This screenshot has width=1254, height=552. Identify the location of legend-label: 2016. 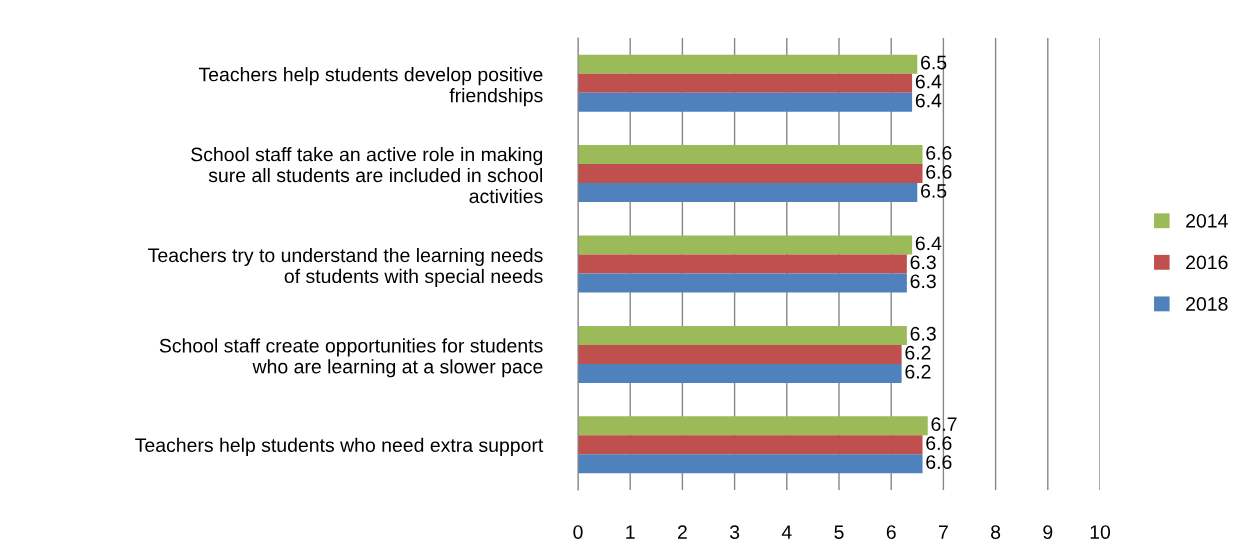
(1207, 262).